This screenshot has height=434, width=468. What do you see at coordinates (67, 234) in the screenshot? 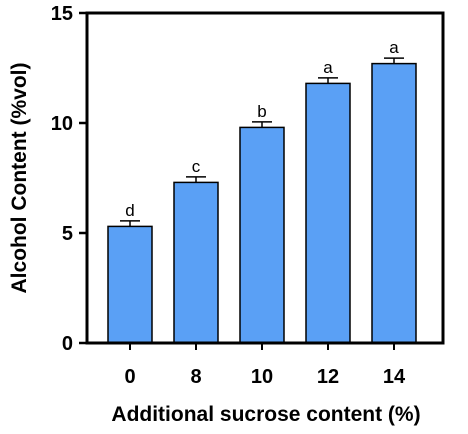
I see `y-tick-label-5: 5` at bounding box center [67, 234].